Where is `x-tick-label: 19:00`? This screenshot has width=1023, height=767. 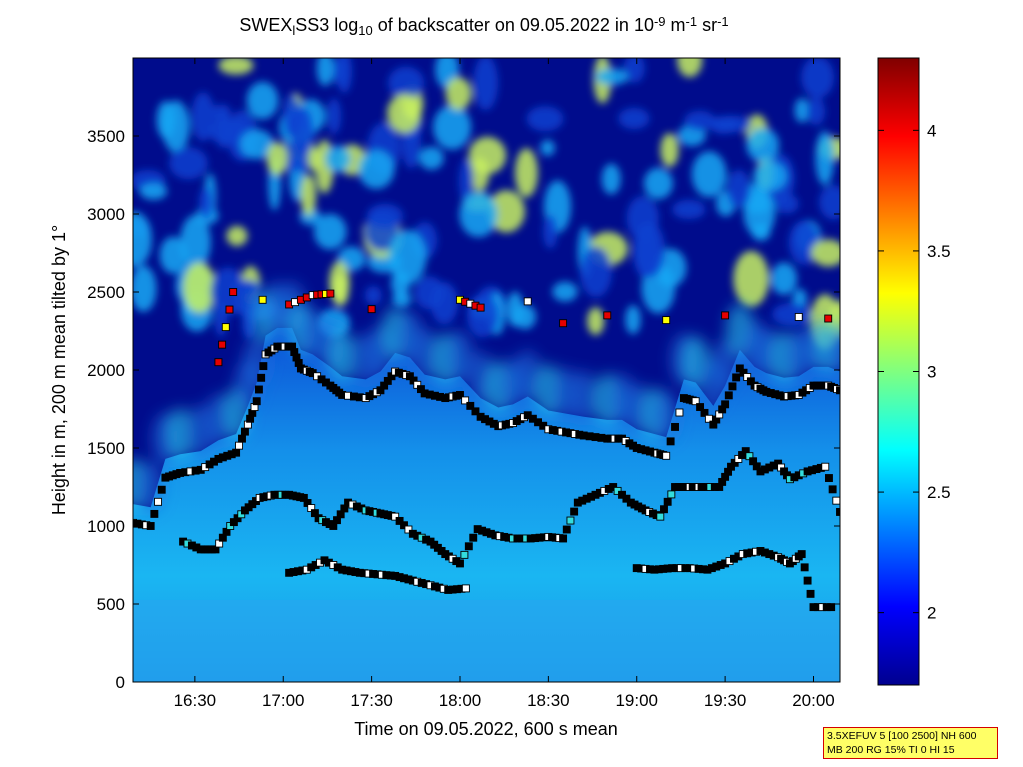
x-tick-label: 19:00 is located at coordinates (636, 700).